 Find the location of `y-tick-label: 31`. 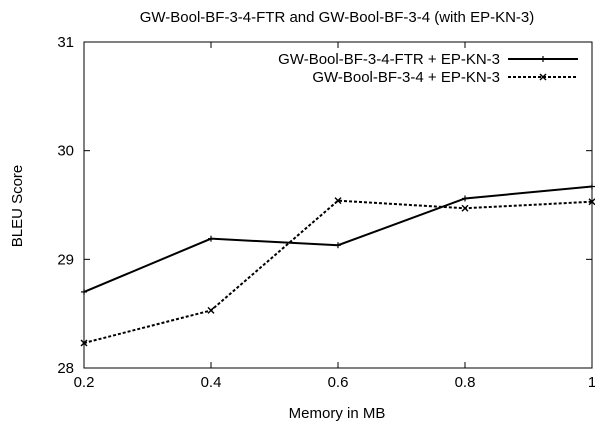

y-tick-label: 31 is located at coordinates (65, 42).